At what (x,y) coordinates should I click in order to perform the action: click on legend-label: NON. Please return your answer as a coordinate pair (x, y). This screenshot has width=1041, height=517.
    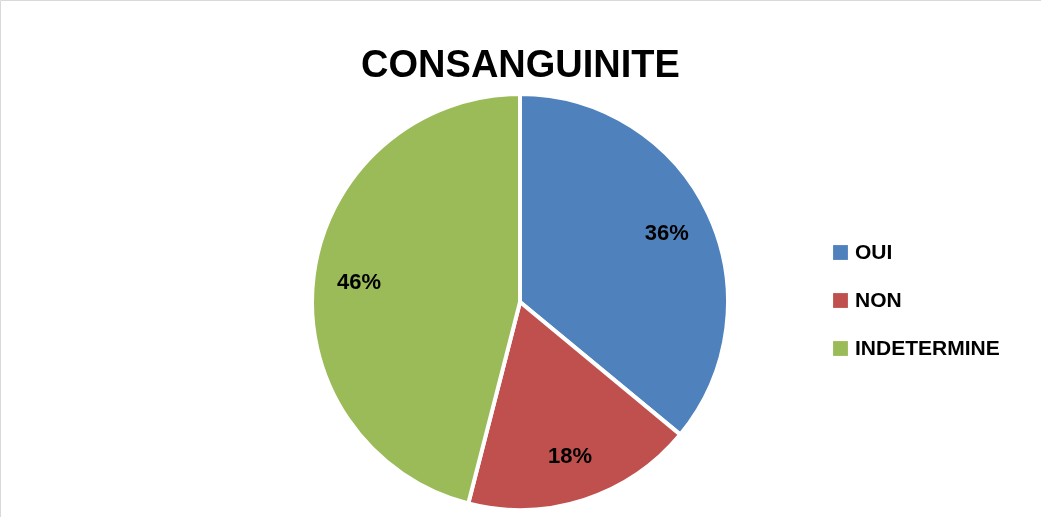
    Looking at the image, I should click on (878, 299).